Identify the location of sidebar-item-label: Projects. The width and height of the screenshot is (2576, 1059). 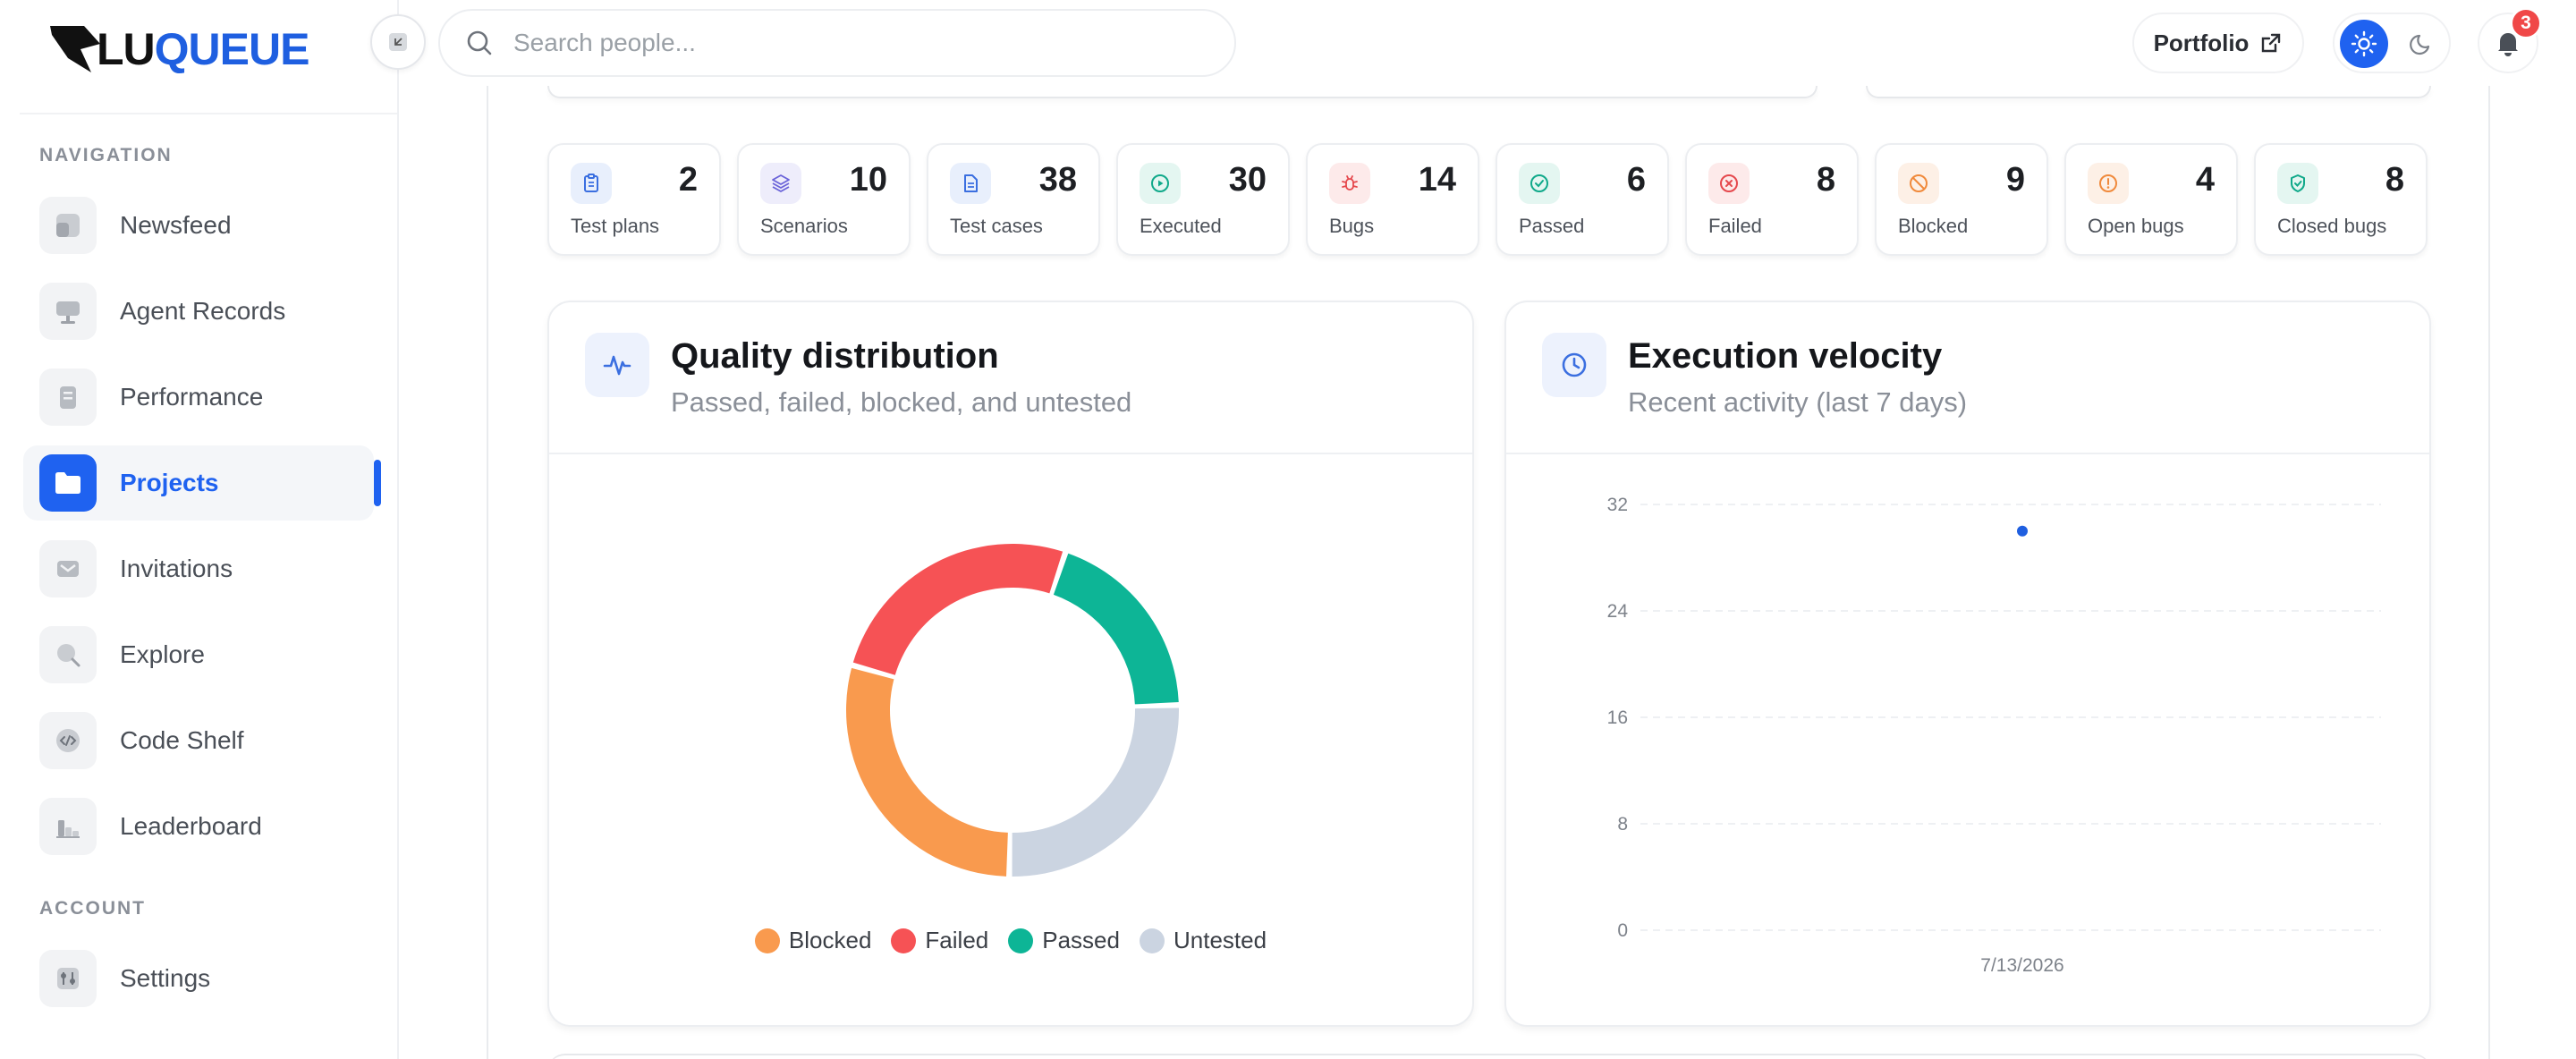
(169, 482).